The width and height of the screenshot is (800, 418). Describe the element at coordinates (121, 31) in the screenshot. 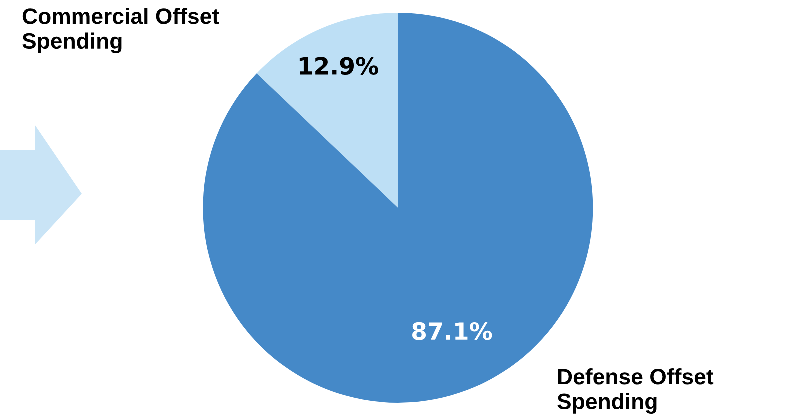

I see `slice-label: Commercial Offset Spending` at that location.